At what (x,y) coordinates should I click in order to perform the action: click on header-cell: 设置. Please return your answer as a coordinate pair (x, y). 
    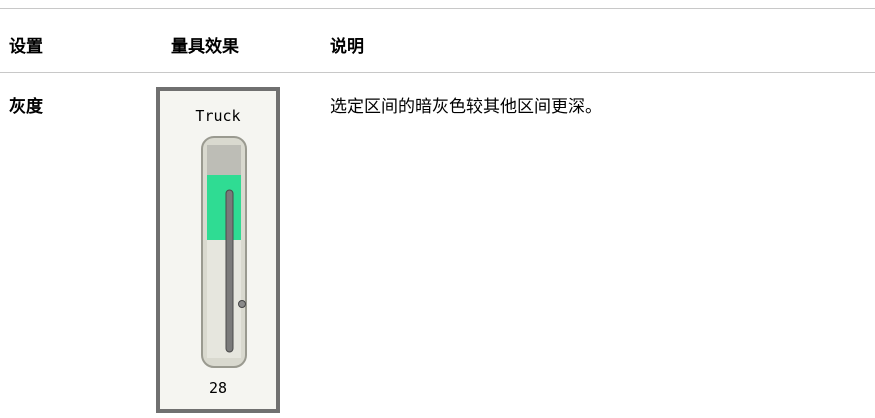
    Looking at the image, I should click on (26, 47).